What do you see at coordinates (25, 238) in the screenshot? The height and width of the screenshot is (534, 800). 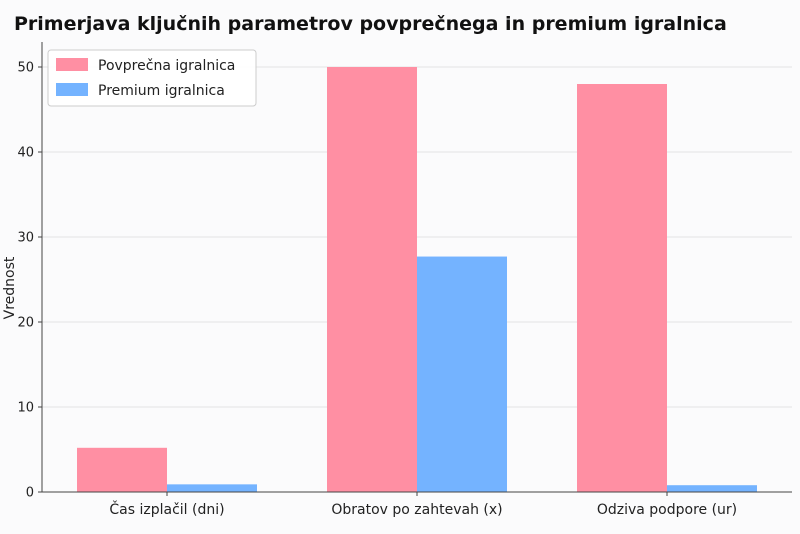 I see `y-tick-label: 30` at bounding box center [25, 238].